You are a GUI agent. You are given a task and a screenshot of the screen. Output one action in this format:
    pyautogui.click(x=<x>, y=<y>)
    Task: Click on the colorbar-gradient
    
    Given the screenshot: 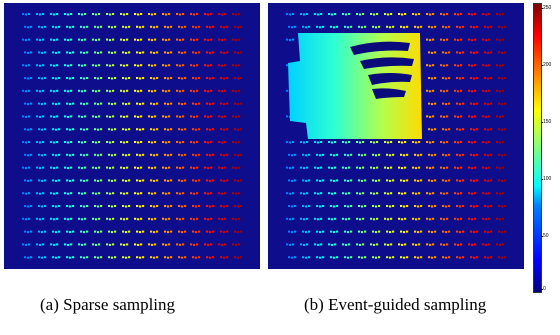 What is the action you would take?
    pyautogui.click(x=537, y=148)
    